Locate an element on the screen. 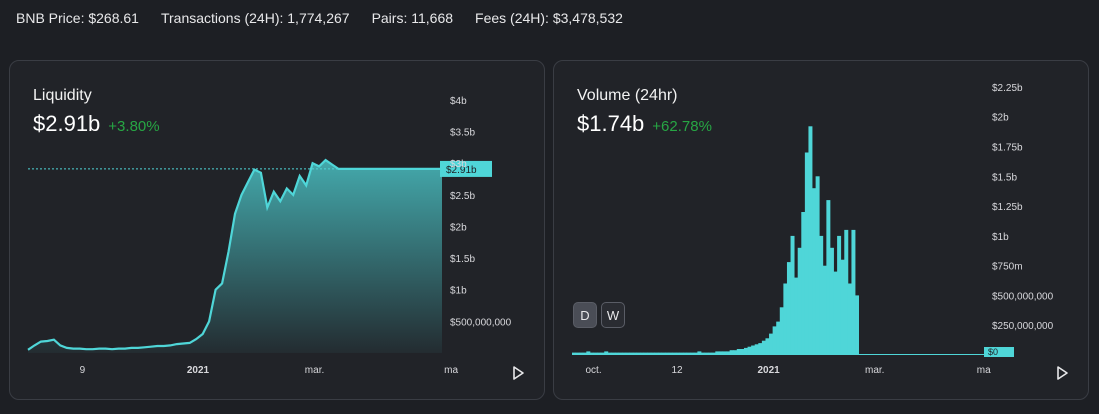 The height and width of the screenshot is (414, 1099). y-tick-label: $4b is located at coordinates (458, 101).